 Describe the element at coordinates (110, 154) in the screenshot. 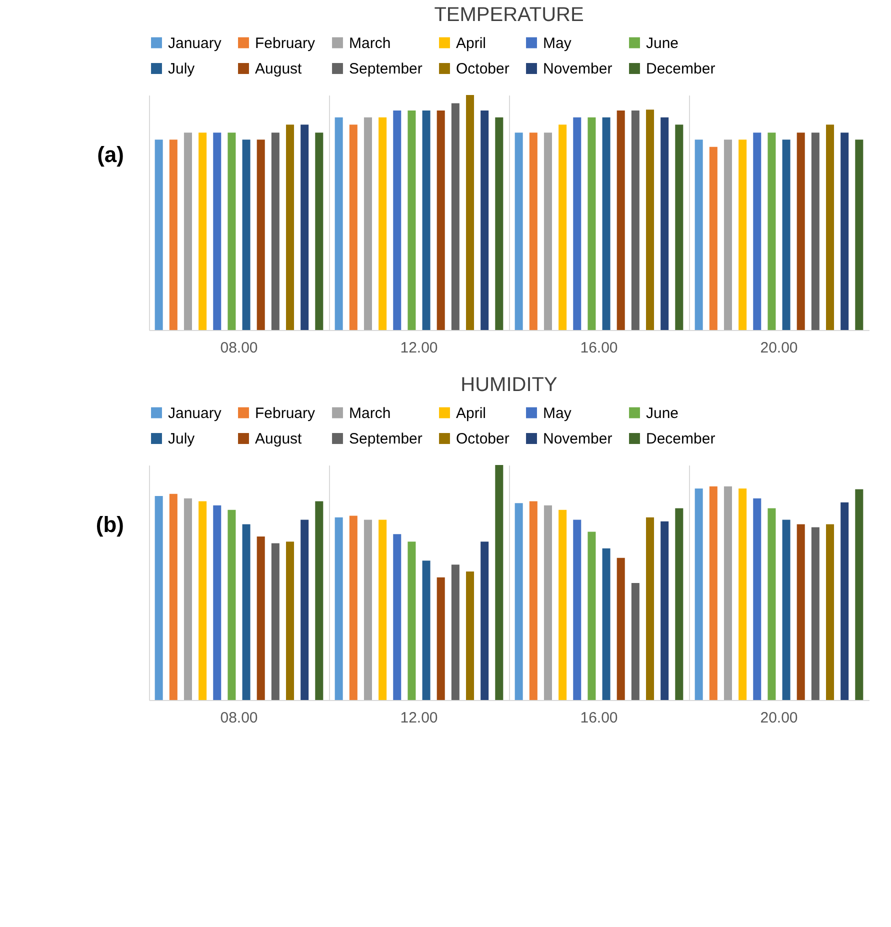

I see `text: (a)` at that location.